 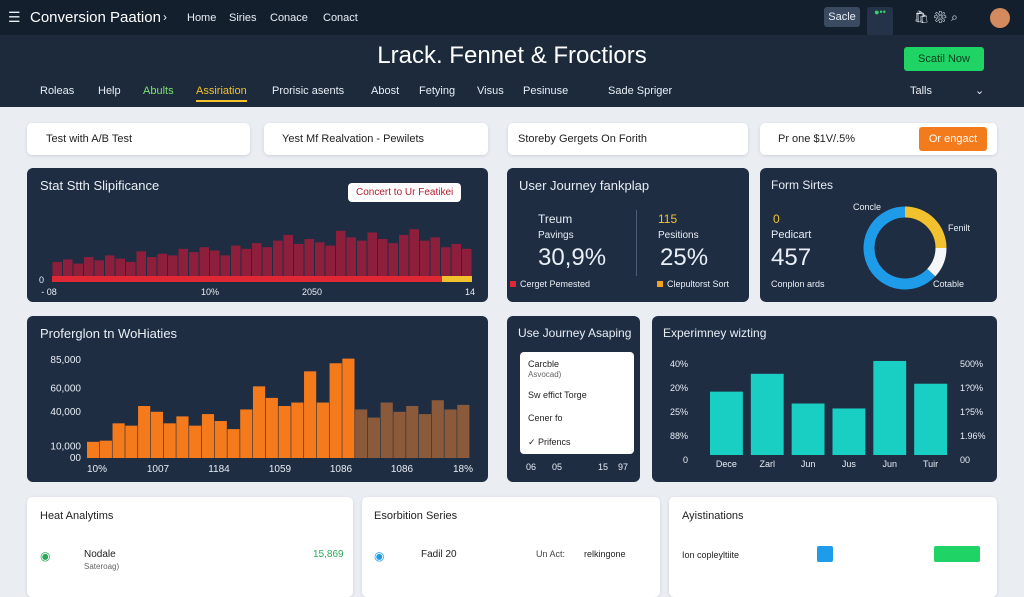 What do you see at coordinates (65, 360) in the screenshot?
I see `y-tick-label: 85,000` at bounding box center [65, 360].